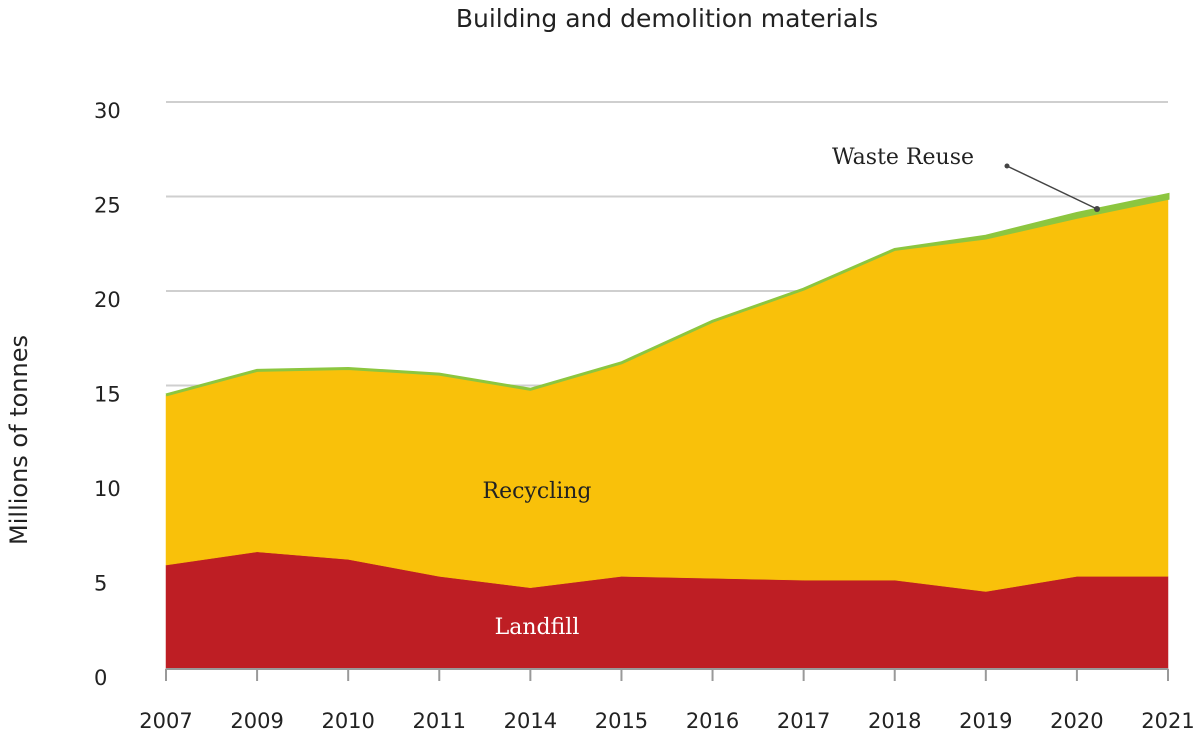  I want to click on x-tick-label: 2020, so click(1076, 721).